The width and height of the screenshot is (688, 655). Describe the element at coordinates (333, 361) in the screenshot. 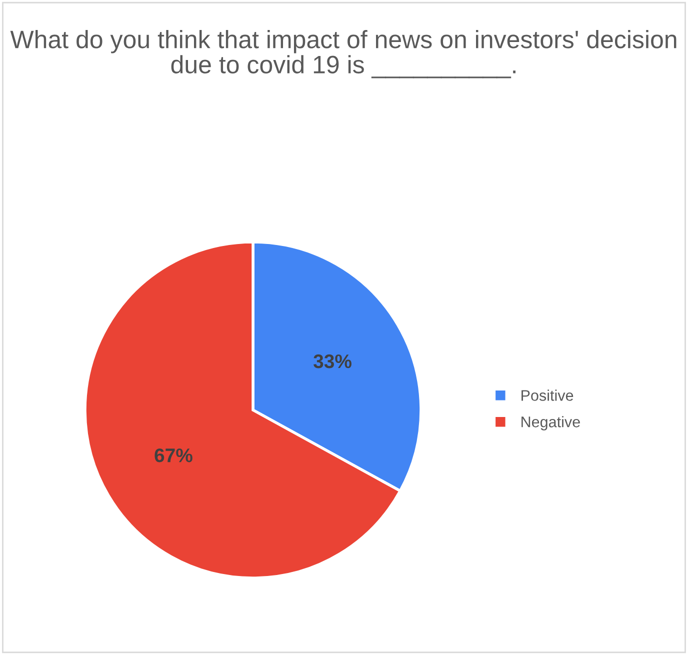

I see `data-label: 33%` at that location.